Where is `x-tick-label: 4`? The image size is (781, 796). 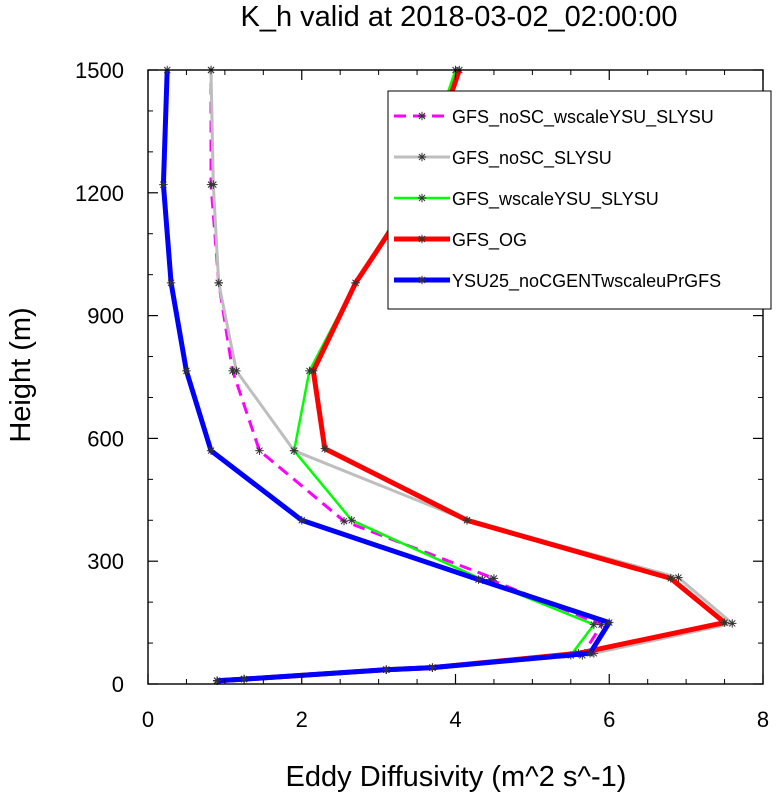 x-tick-label: 4 is located at coordinates (455, 719).